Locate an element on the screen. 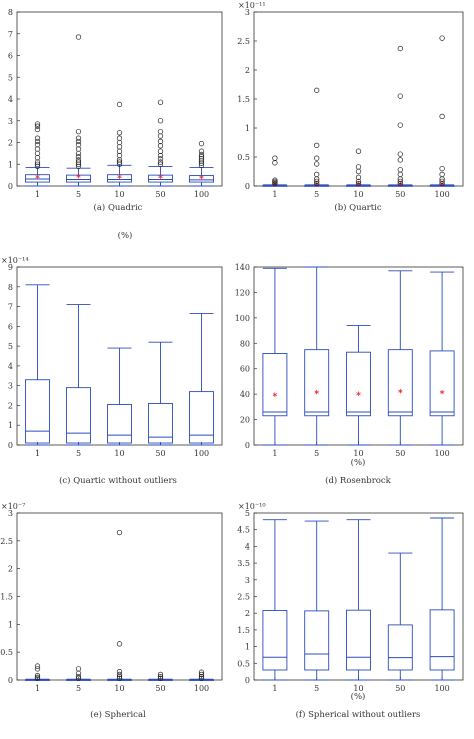 Image resolution: width=474 pixels, height=739 pixels. box-50: * is located at coordinates (400, 358).